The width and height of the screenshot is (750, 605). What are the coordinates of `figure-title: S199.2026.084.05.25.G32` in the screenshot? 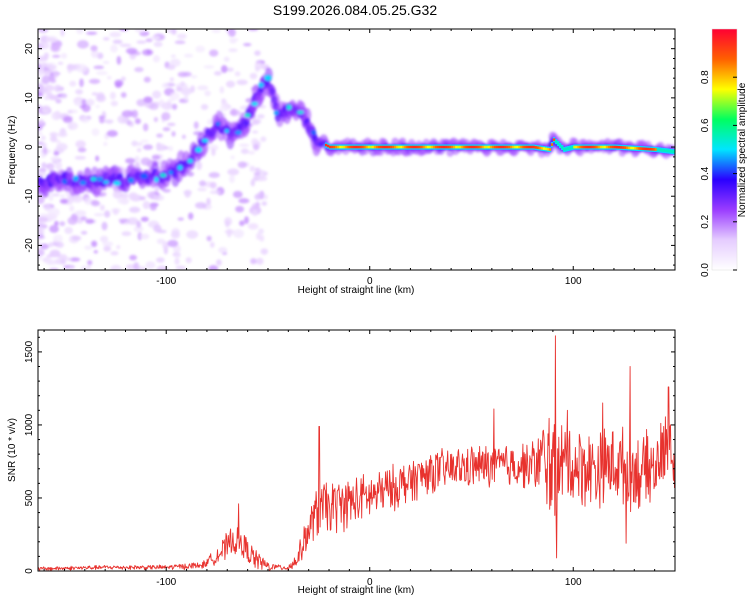 It's located at (355, 10).